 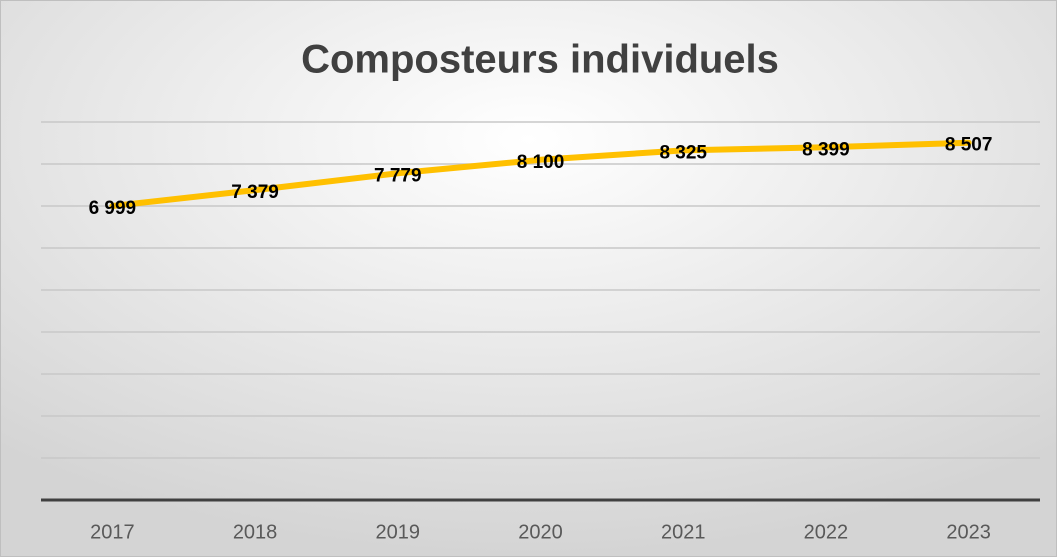 What do you see at coordinates (968, 532) in the screenshot?
I see `x-tick-label: 2023` at bounding box center [968, 532].